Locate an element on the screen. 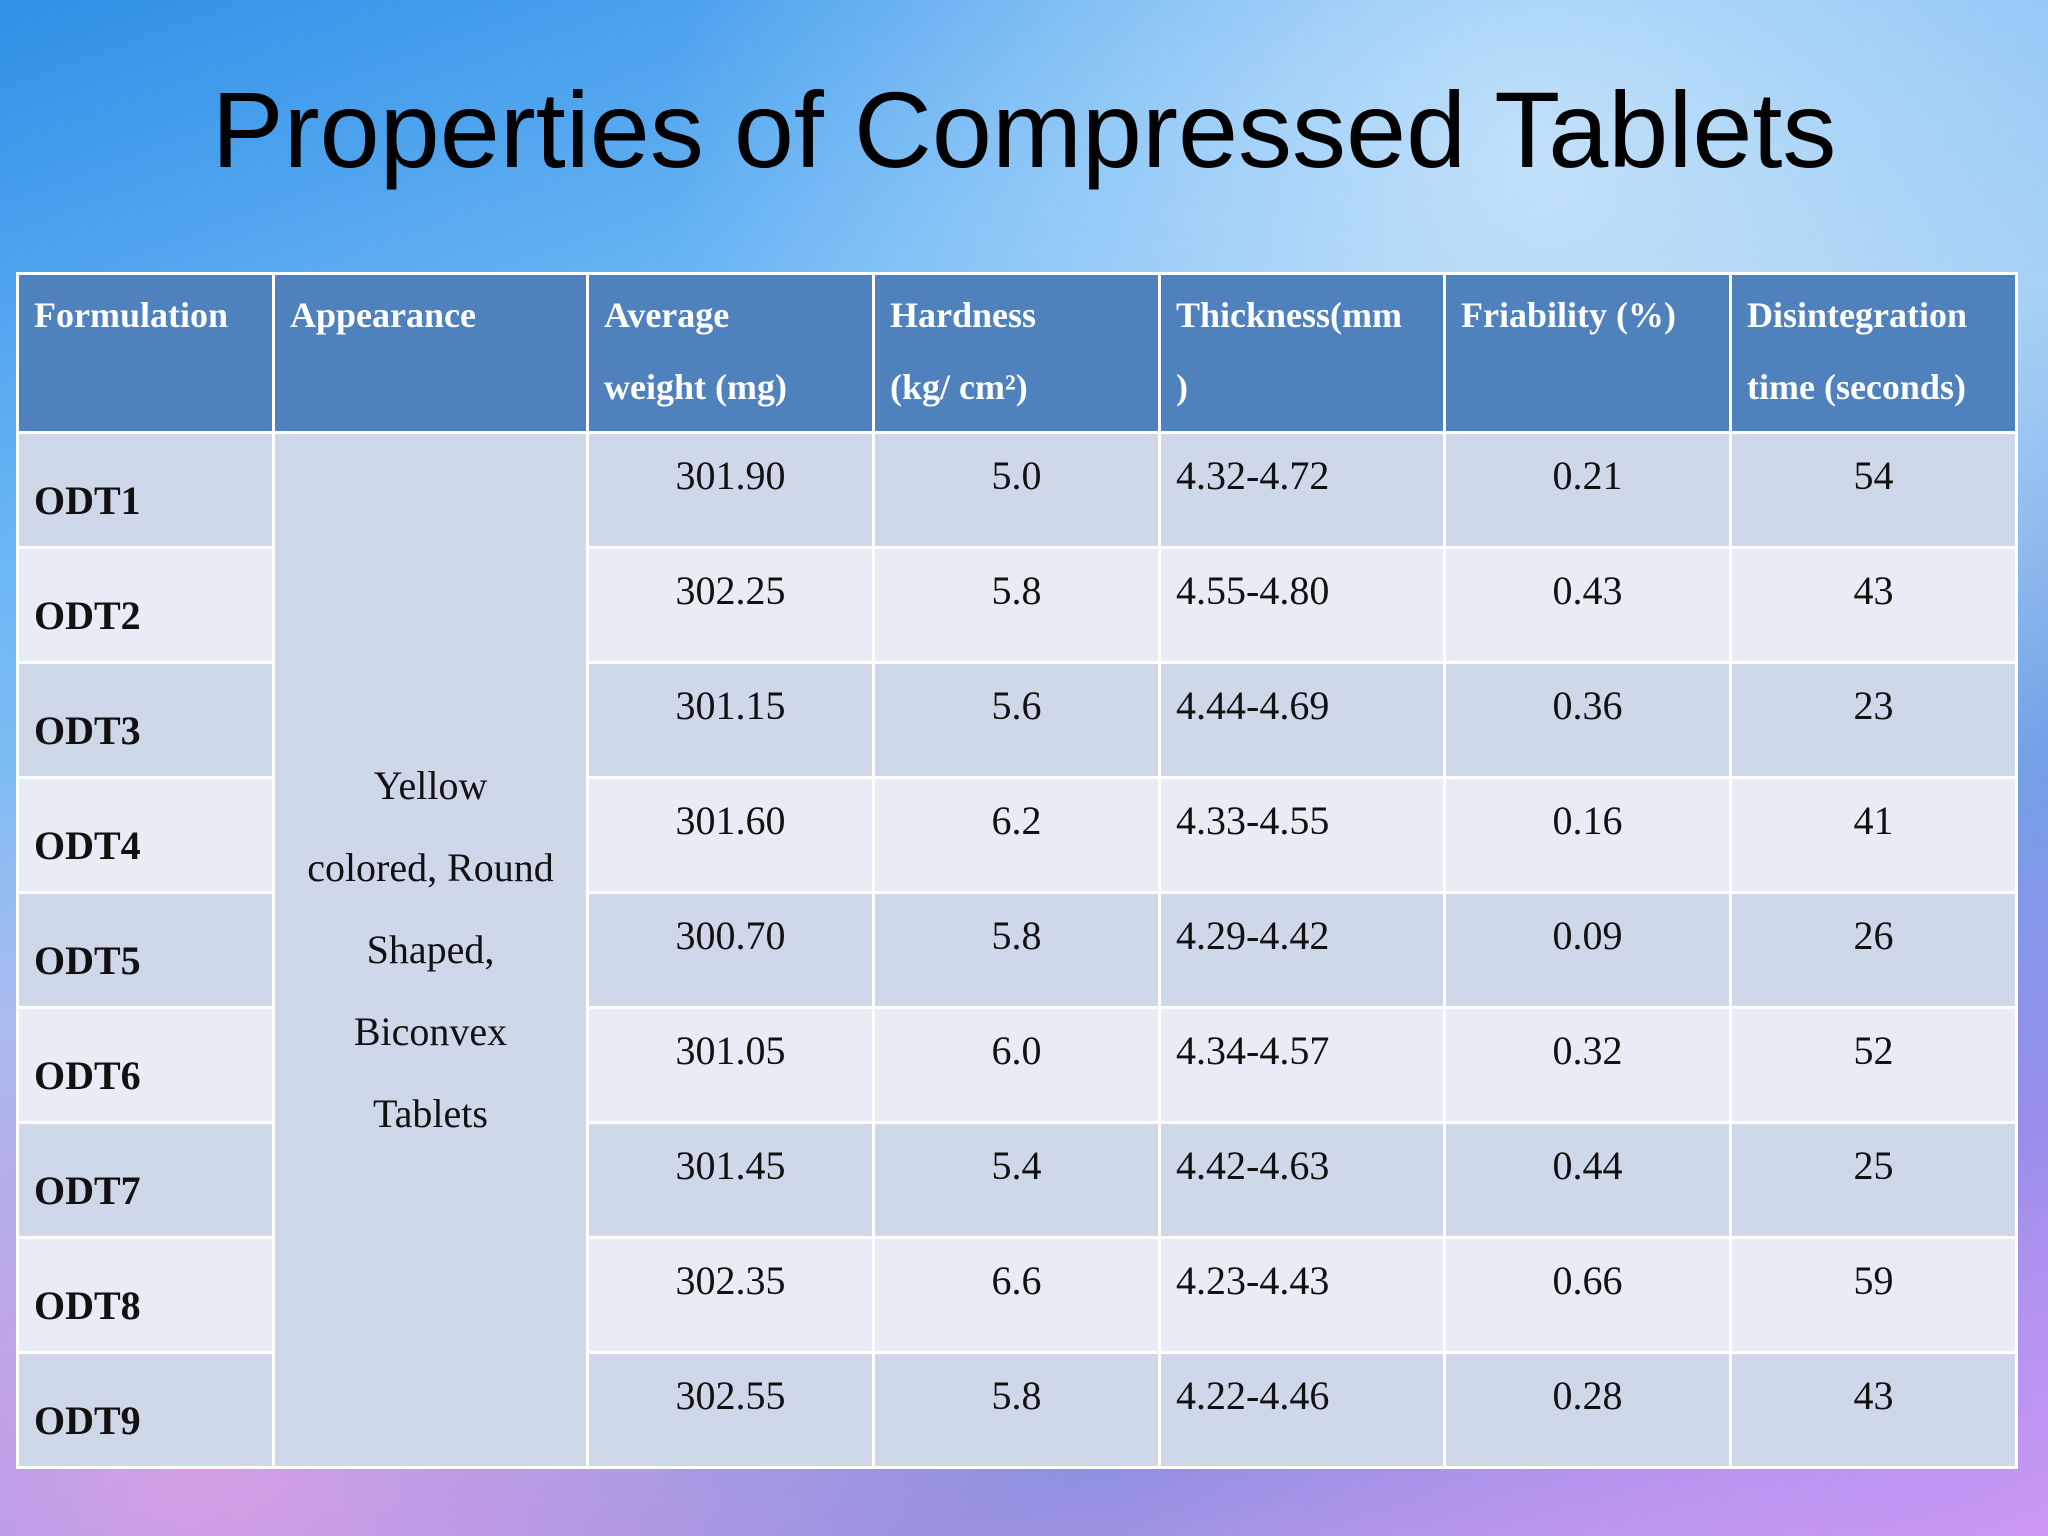 The width and height of the screenshot is (2048, 1536). formulation-cell: ODT2 is located at coordinates (145, 605).